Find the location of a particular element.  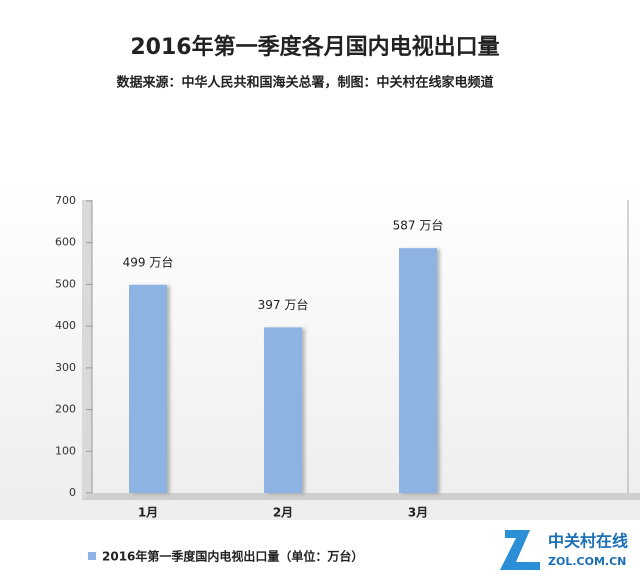

y-tick-label: 100 is located at coordinates (65, 450).